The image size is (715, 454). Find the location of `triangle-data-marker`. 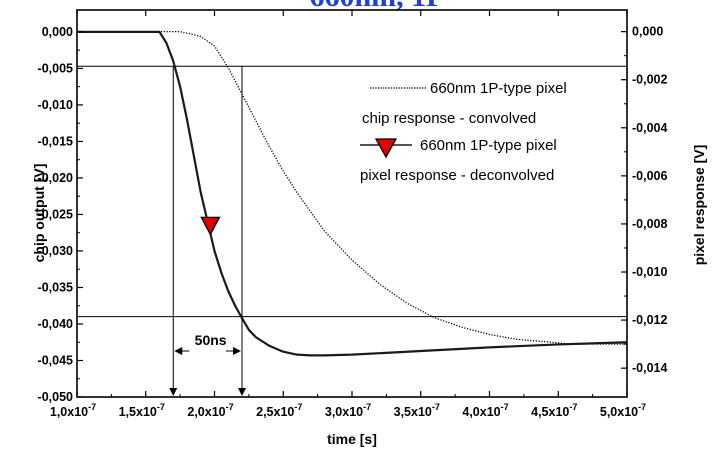

triangle-data-marker is located at coordinates (210, 226).